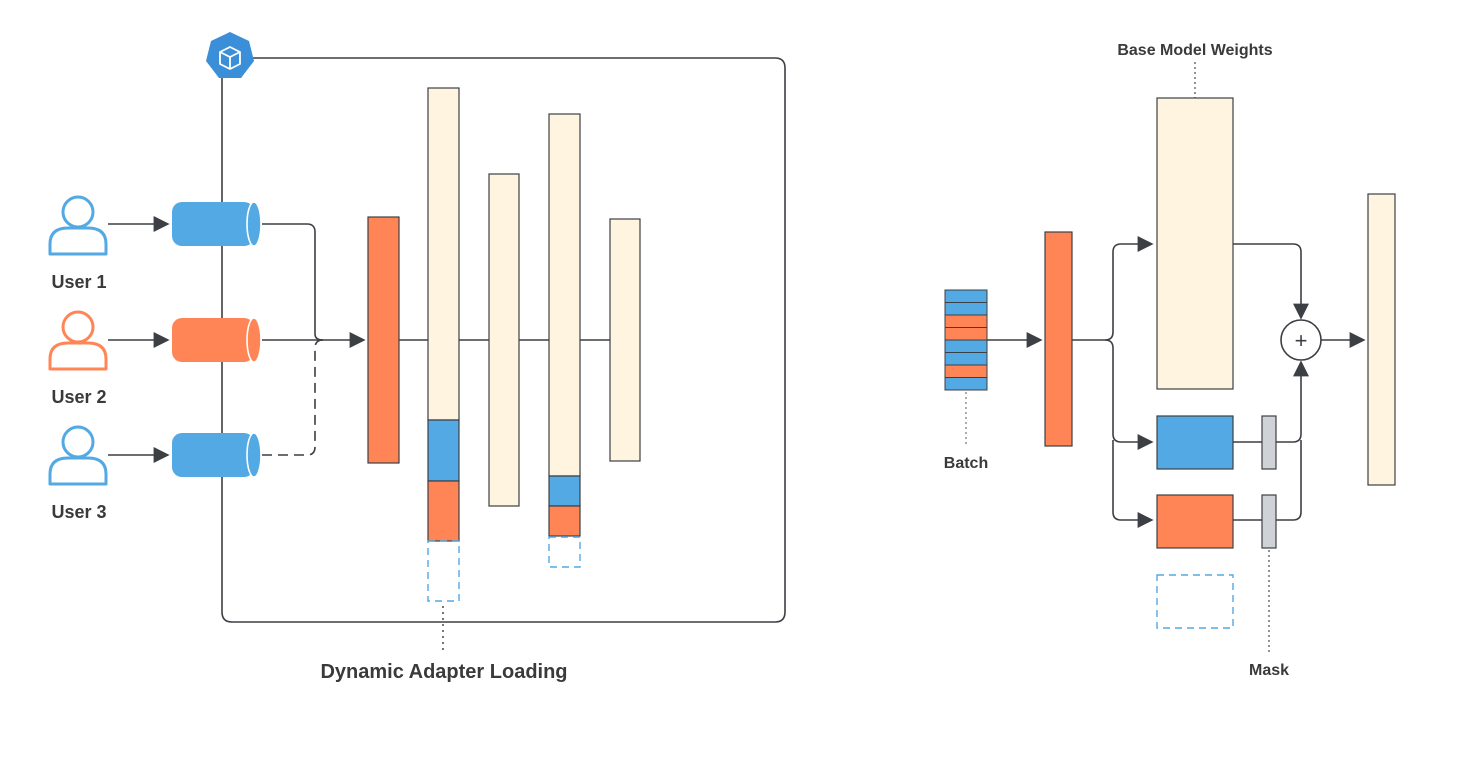 Image resolution: width=1482 pixels, height=759 pixels. Describe the element at coordinates (966, 463) in the screenshot. I see `batch-label: Batch` at that location.